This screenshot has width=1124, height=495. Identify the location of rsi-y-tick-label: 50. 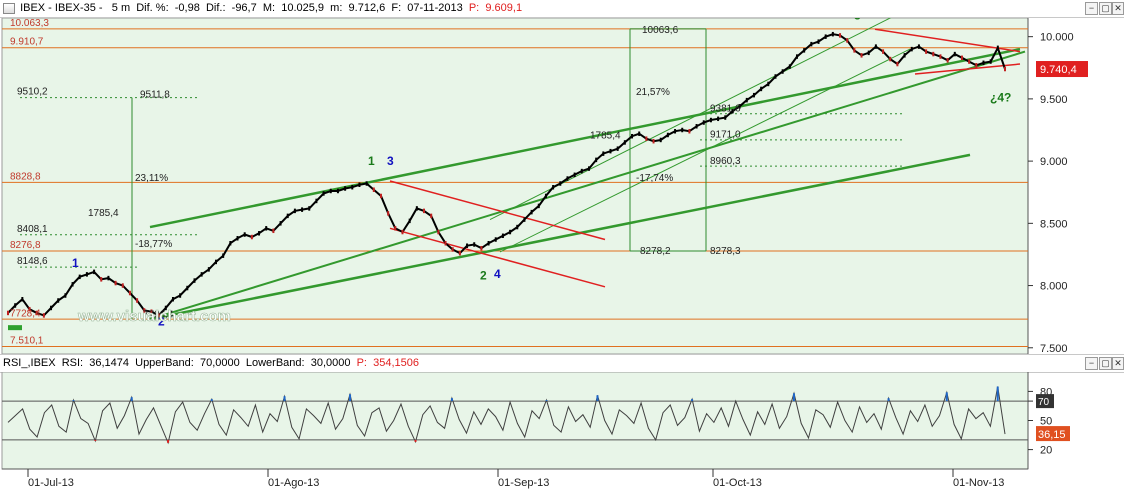
(1046, 422).